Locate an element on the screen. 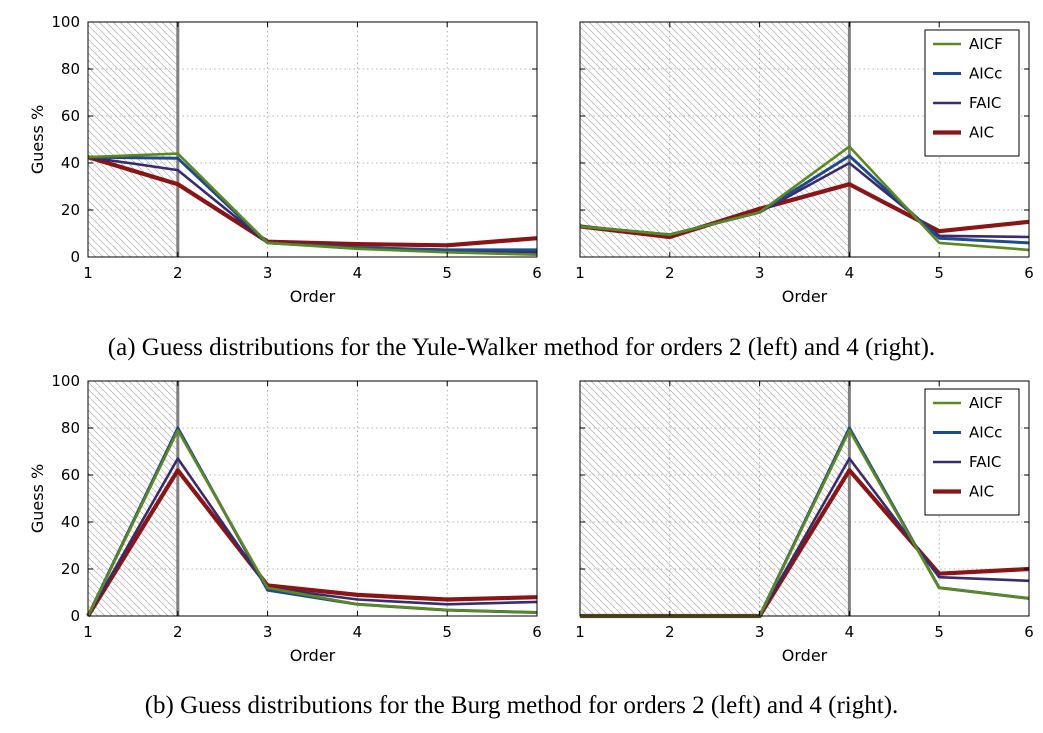 The image size is (1043, 733). series-line-faic is located at coordinates (312, 537).